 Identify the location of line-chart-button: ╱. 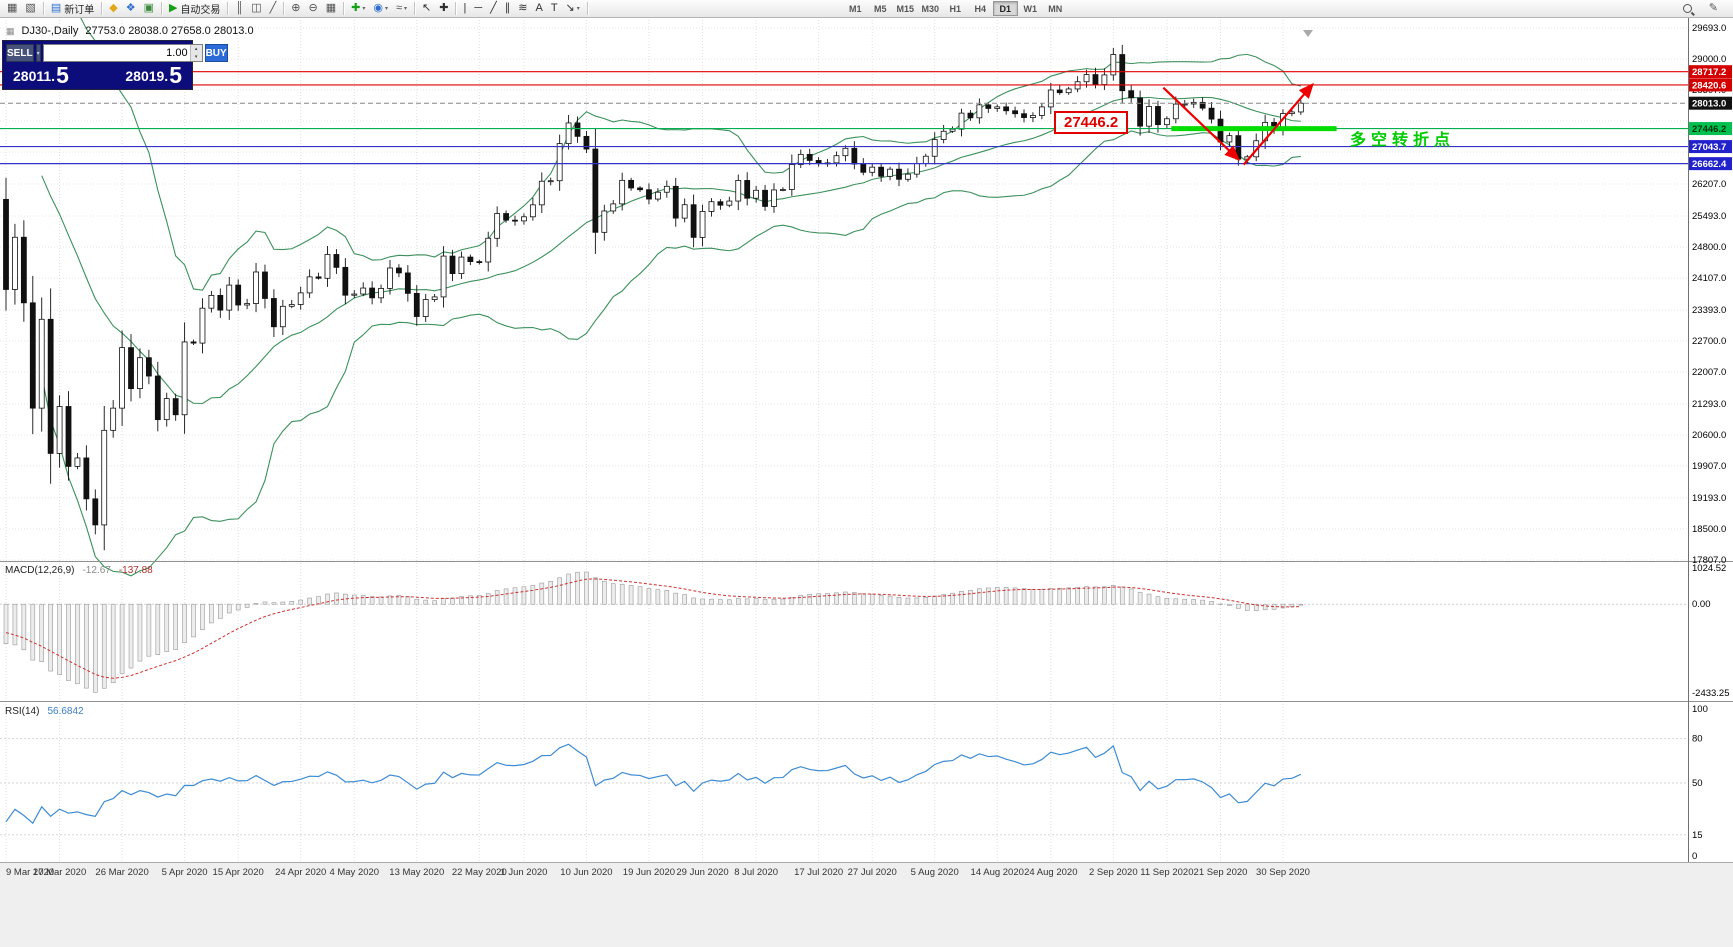
(273, 9).